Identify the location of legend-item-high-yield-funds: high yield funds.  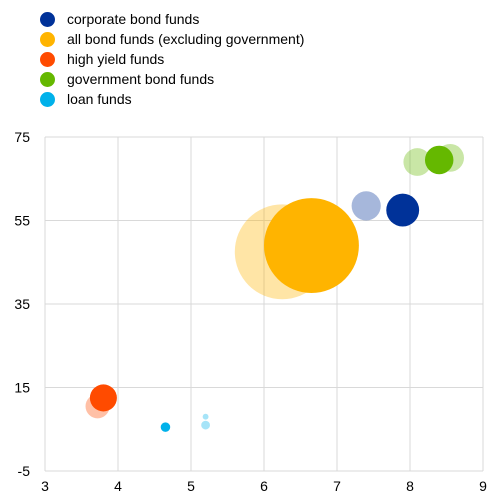
(172, 59).